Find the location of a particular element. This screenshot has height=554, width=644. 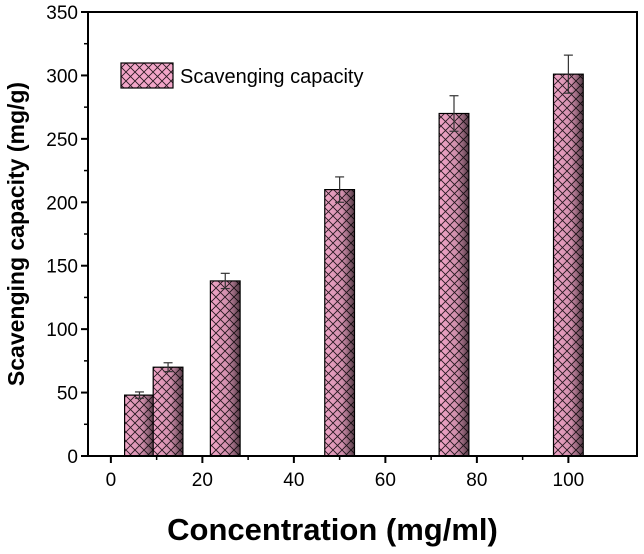

x-tick-label: 40 is located at coordinates (293, 480).